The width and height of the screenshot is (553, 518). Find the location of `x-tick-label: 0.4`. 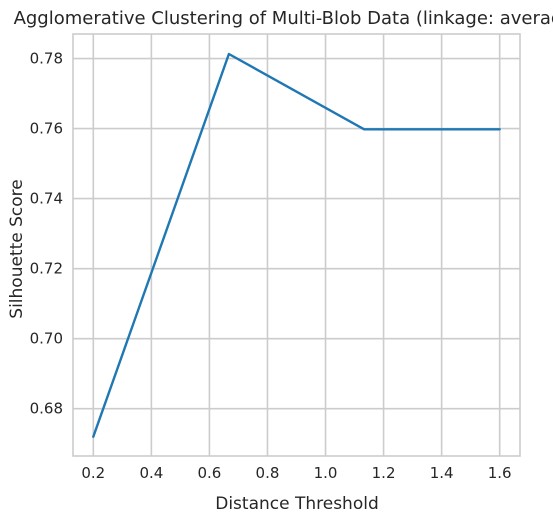

x-tick-label: 0.4 is located at coordinates (151, 473).